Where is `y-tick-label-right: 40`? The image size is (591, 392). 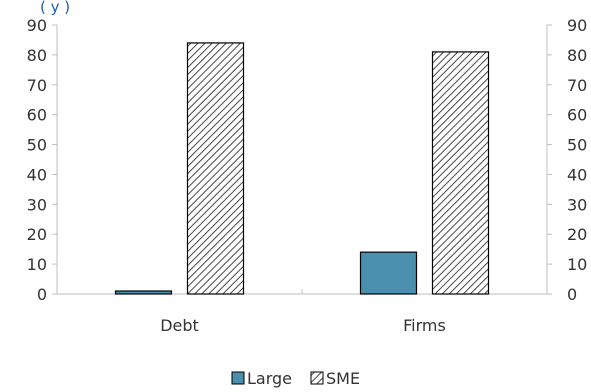
y-tick-label-right: 40 is located at coordinates (577, 174).